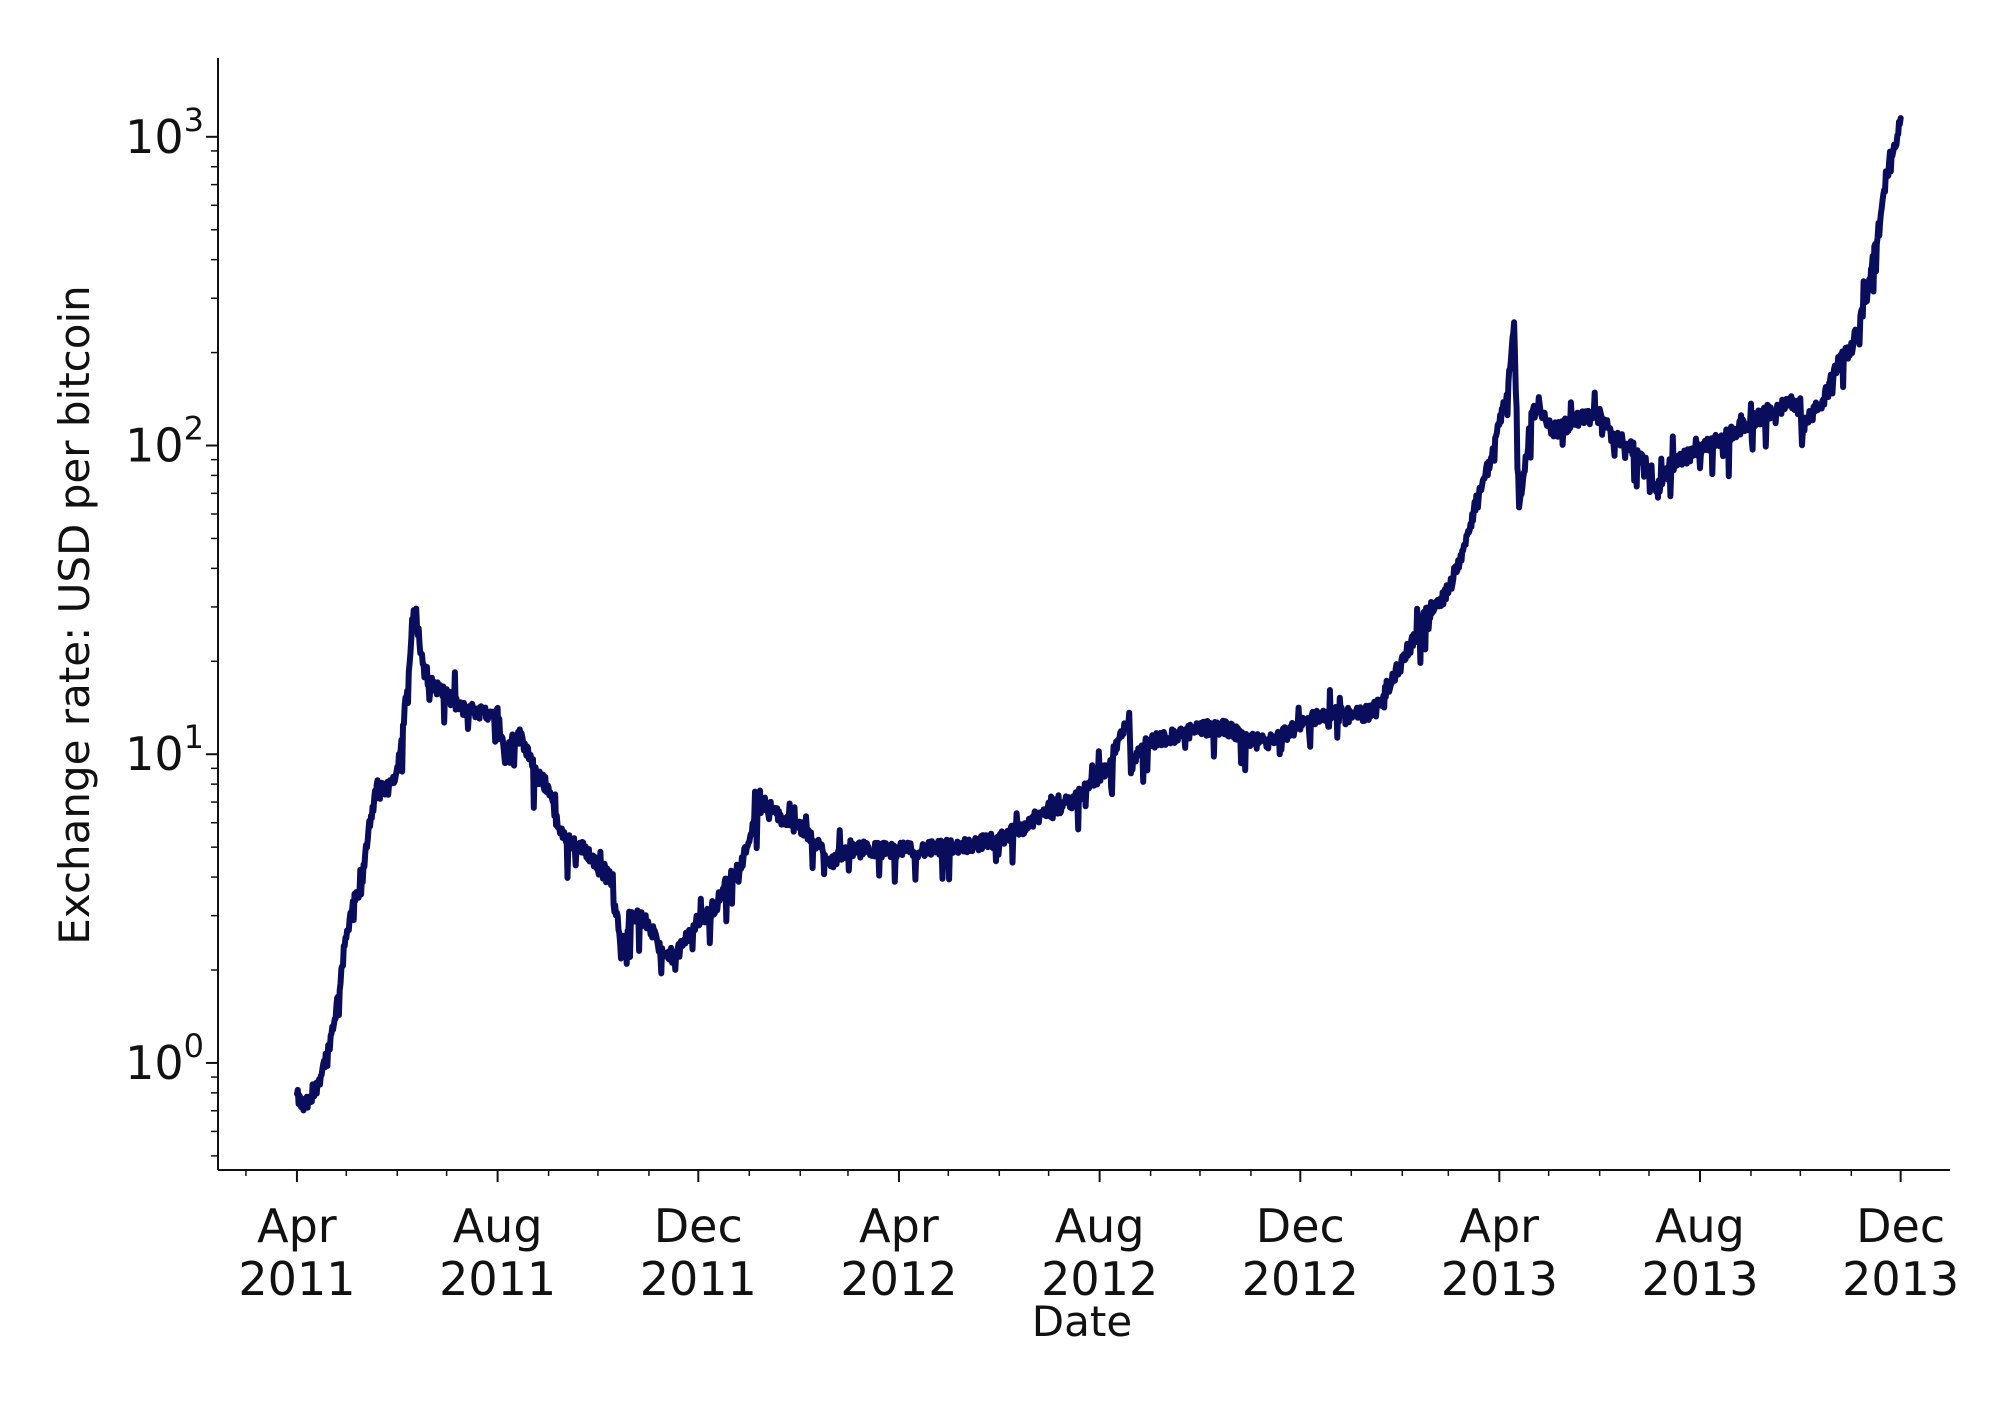 This screenshot has width=2000, height=1405. What do you see at coordinates (194, 120) in the screenshot?
I see `y-tick-exponent: 3` at bounding box center [194, 120].